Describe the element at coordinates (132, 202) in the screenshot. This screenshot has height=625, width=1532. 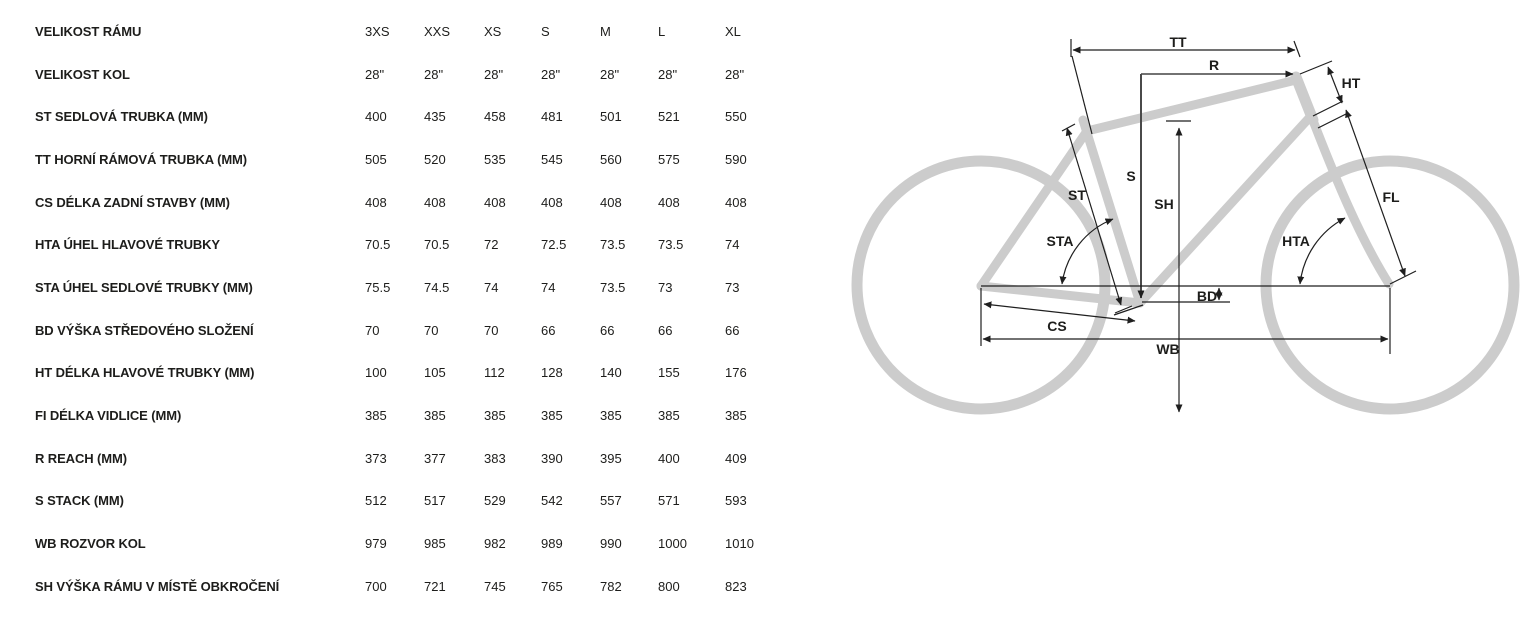
I see `row-label: CS DÉLKA ZADNÍ STAVBY (MM)` at that location.